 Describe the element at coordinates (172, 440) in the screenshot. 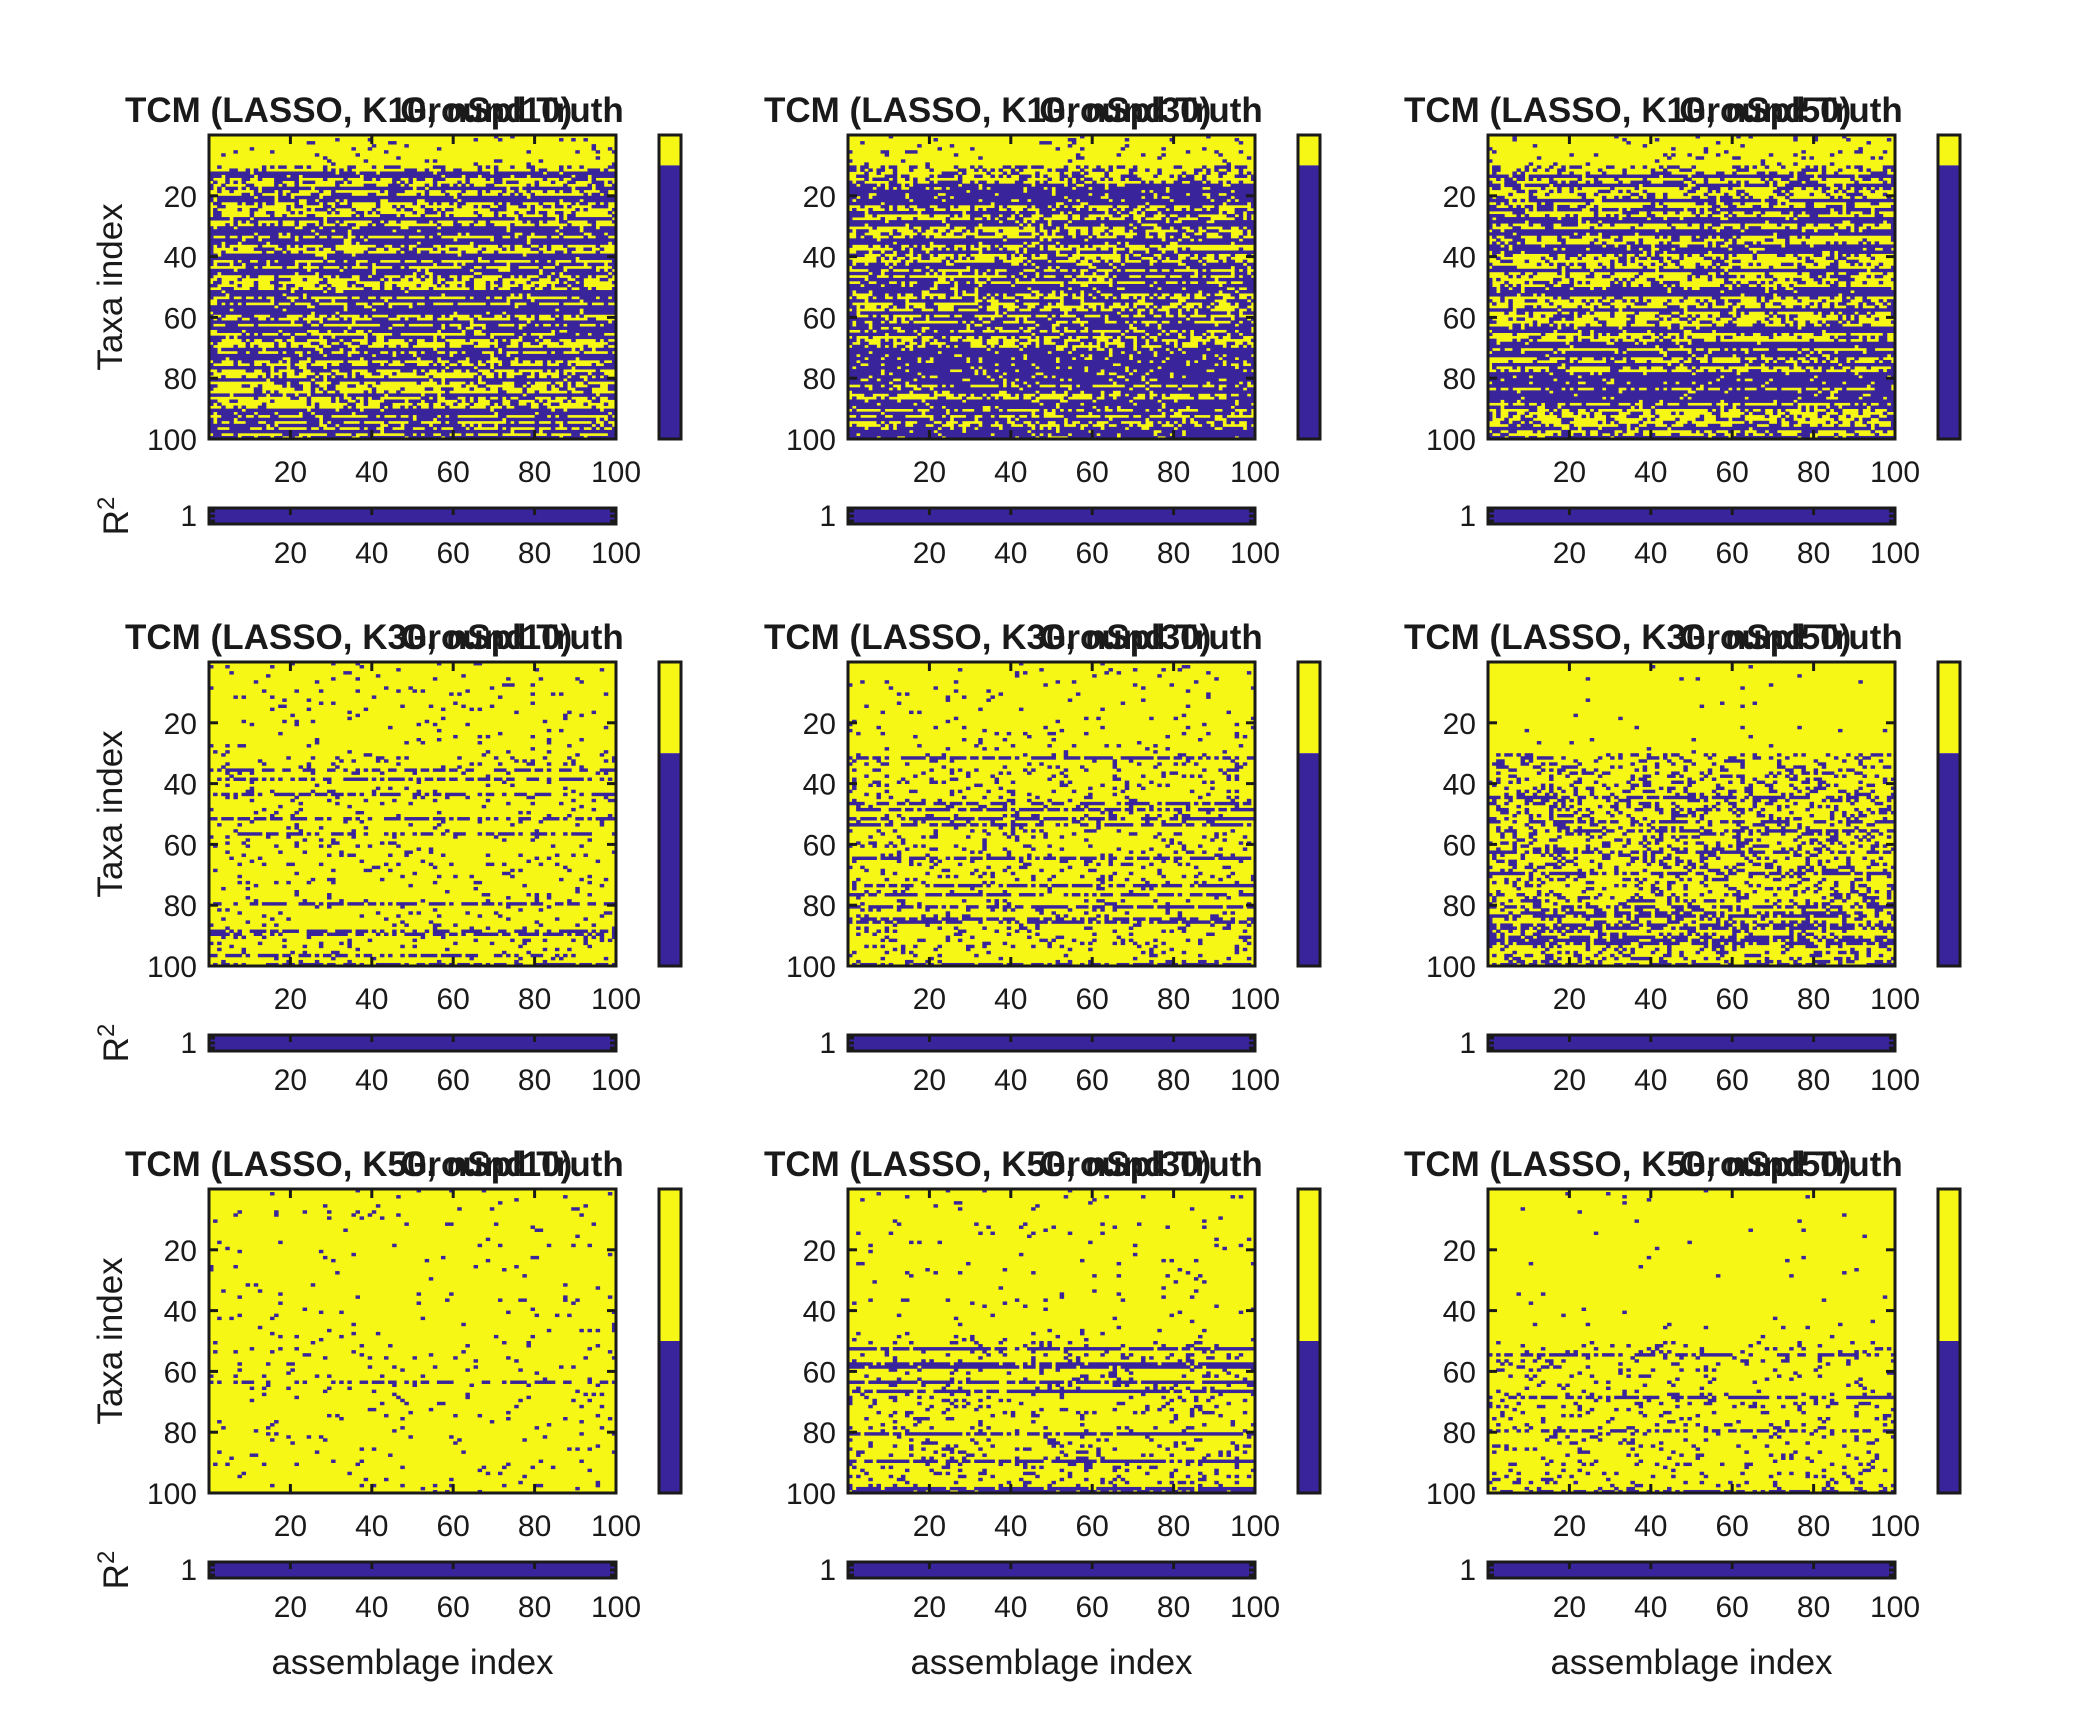

I see `y-tick-label: 100` at that location.